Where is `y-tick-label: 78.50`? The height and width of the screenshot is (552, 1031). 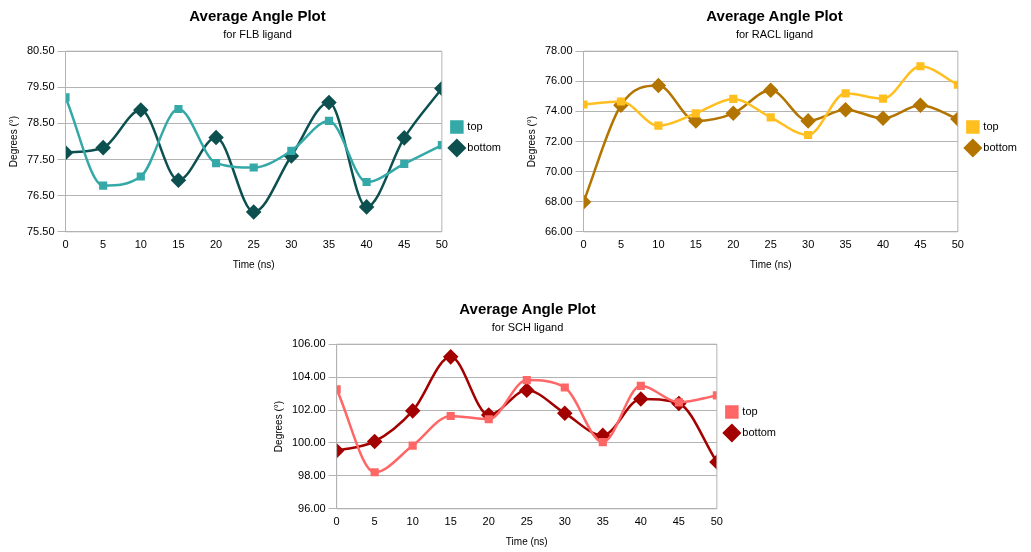 y-tick-label: 78.50 is located at coordinates (41, 122).